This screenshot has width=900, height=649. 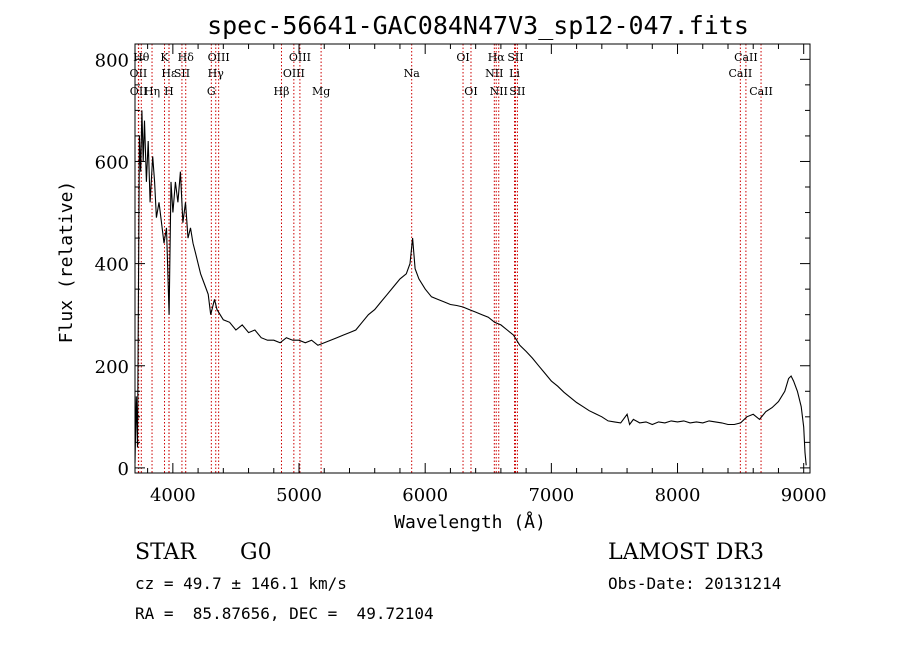 What do you see at coordinates (169, 73) in the screenshot?
I see `spectral-line-label-3: Hε` at bounding box center [169, 73].